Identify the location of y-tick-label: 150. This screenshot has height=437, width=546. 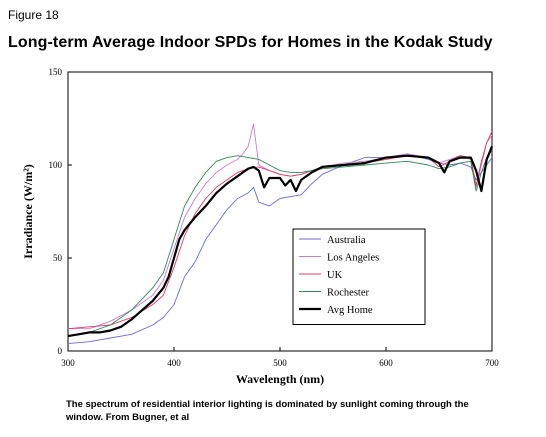
(56, 72).